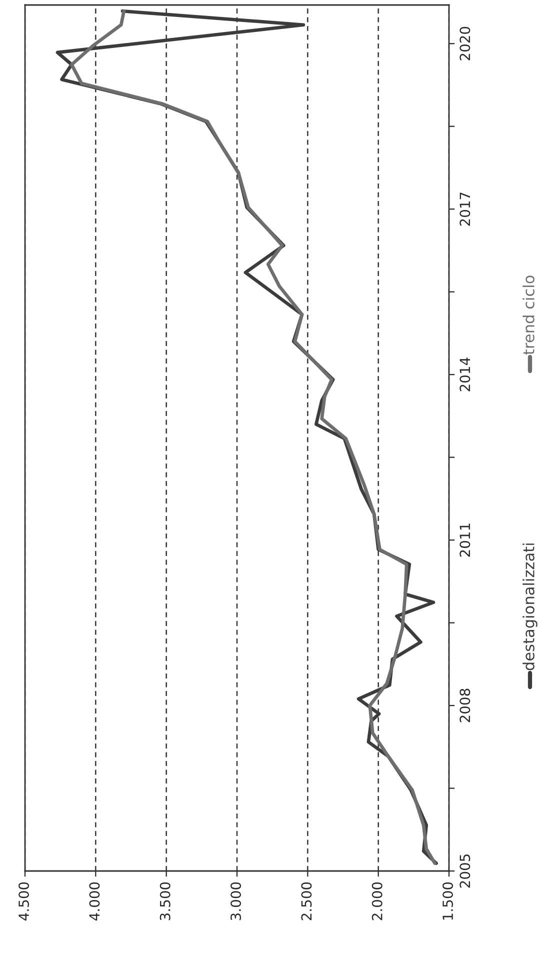 Image resolution: width=544 pixels, height=977 pixels. What do you see at coordinates (94, 901) in the screenshot?
I see `x-tick-label: 4.000` at bounding box center [94, 901].